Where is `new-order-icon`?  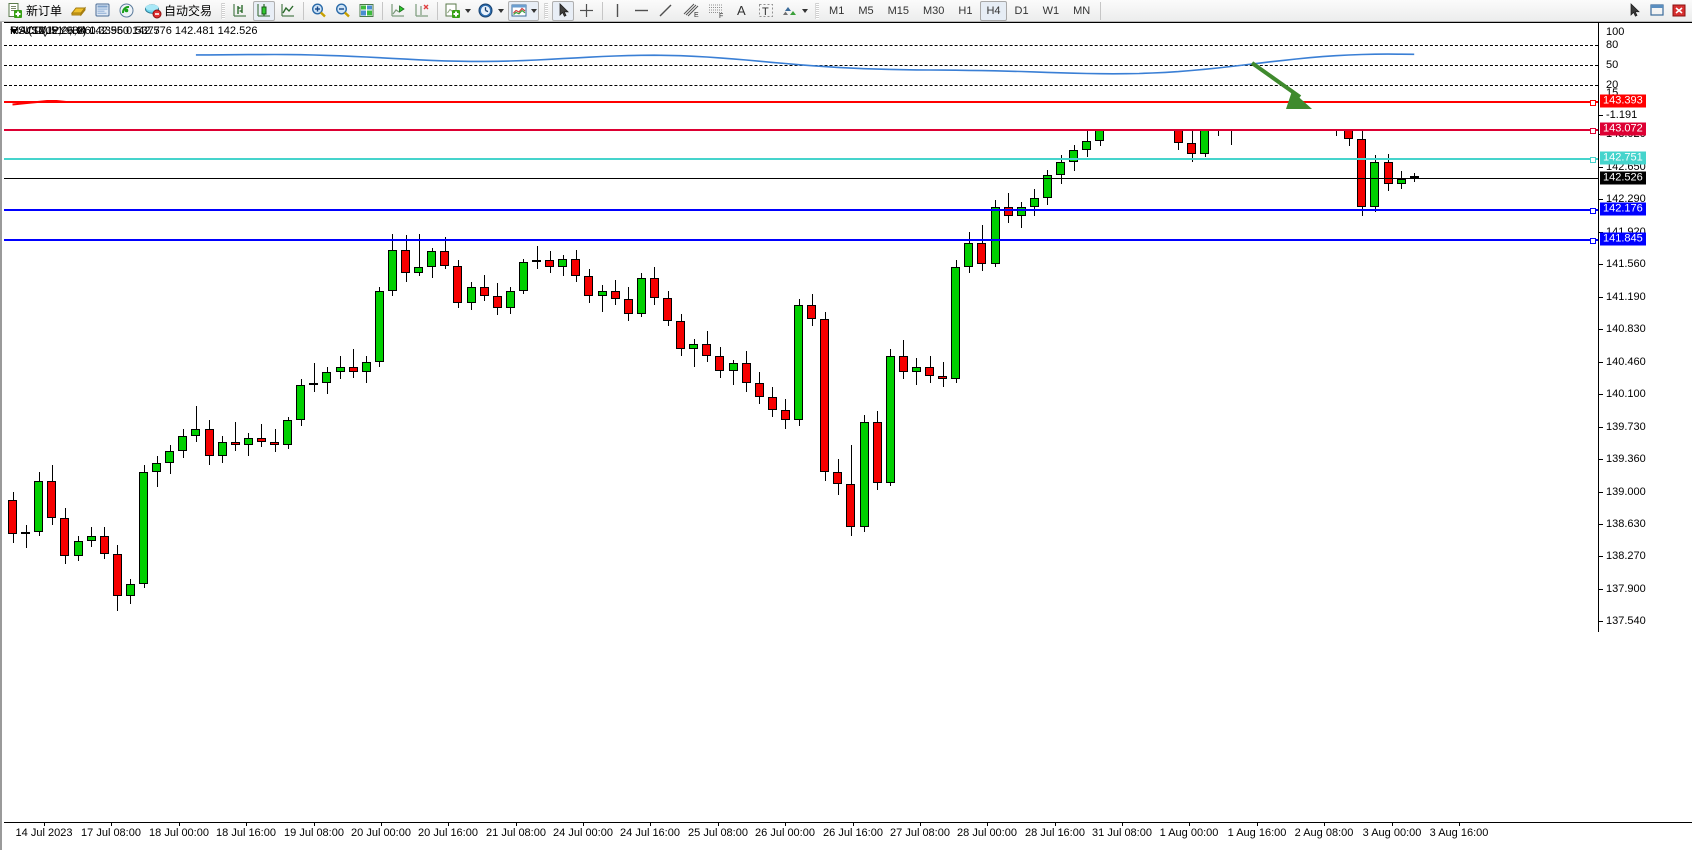 new-order-icon is located at coordinates (15, 10).